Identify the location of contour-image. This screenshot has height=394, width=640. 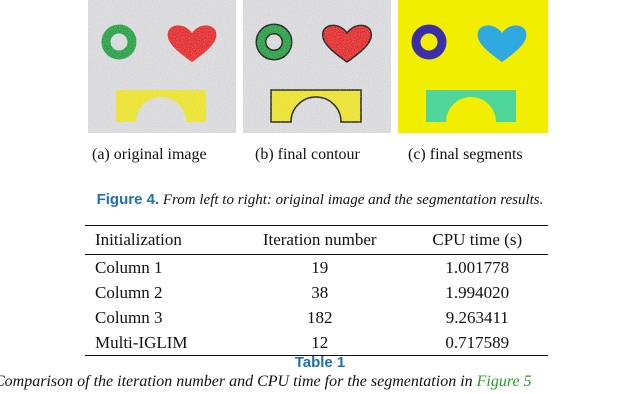
(317, 66).